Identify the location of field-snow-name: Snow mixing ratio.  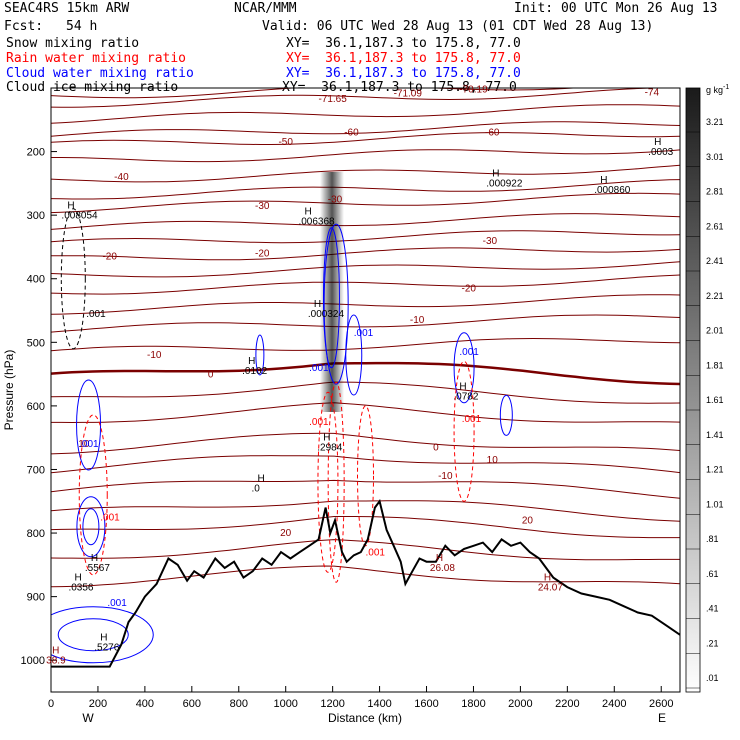
(73, 43).